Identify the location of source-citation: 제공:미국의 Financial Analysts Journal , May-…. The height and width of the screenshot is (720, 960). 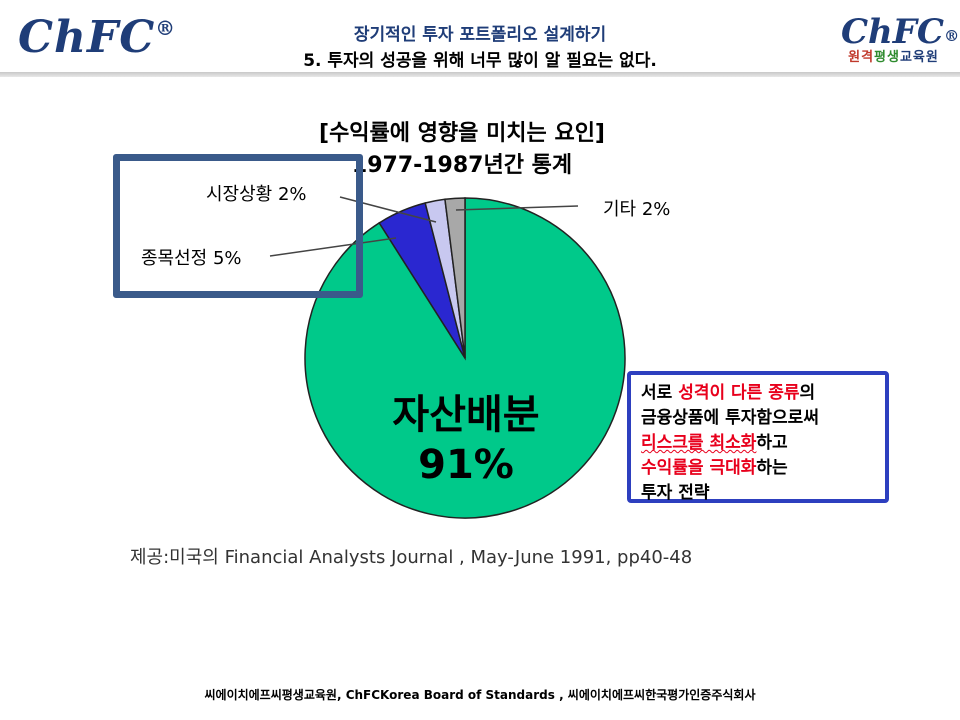
(411, 557).